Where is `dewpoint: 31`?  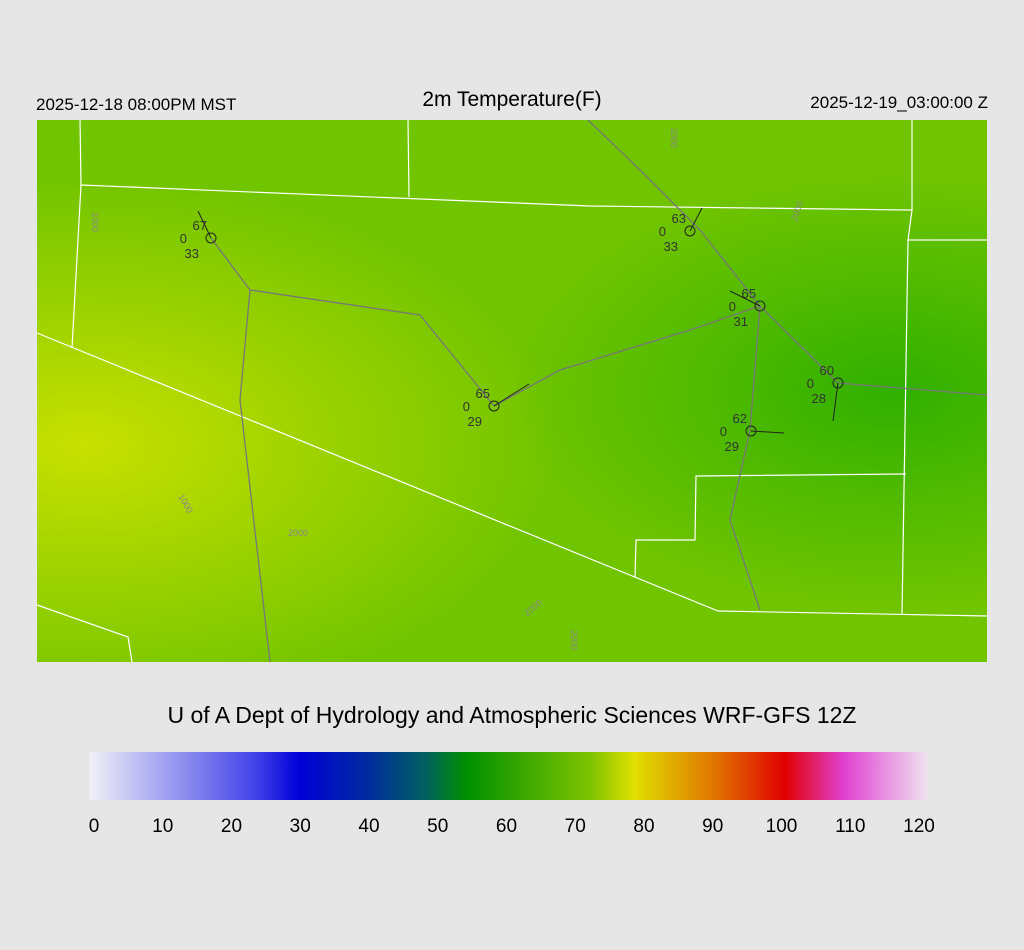
dewpoint: 31 is located at coordinates (741, 321).